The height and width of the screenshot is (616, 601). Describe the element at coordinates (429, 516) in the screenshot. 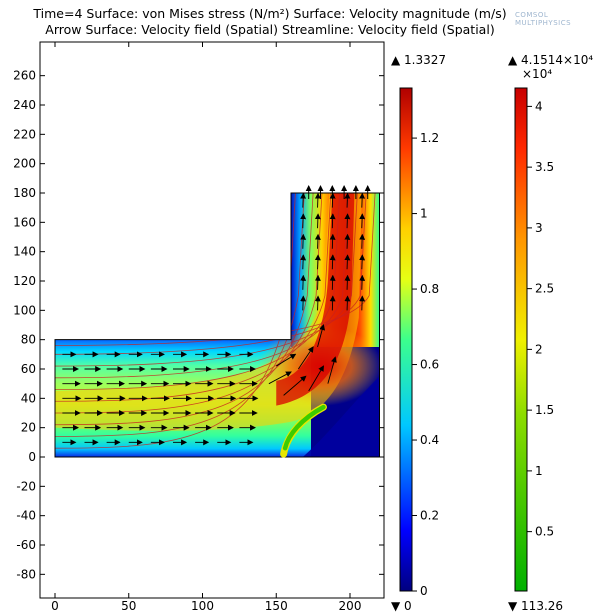

I see `colorbar-tick-label: 0.2` at that location.